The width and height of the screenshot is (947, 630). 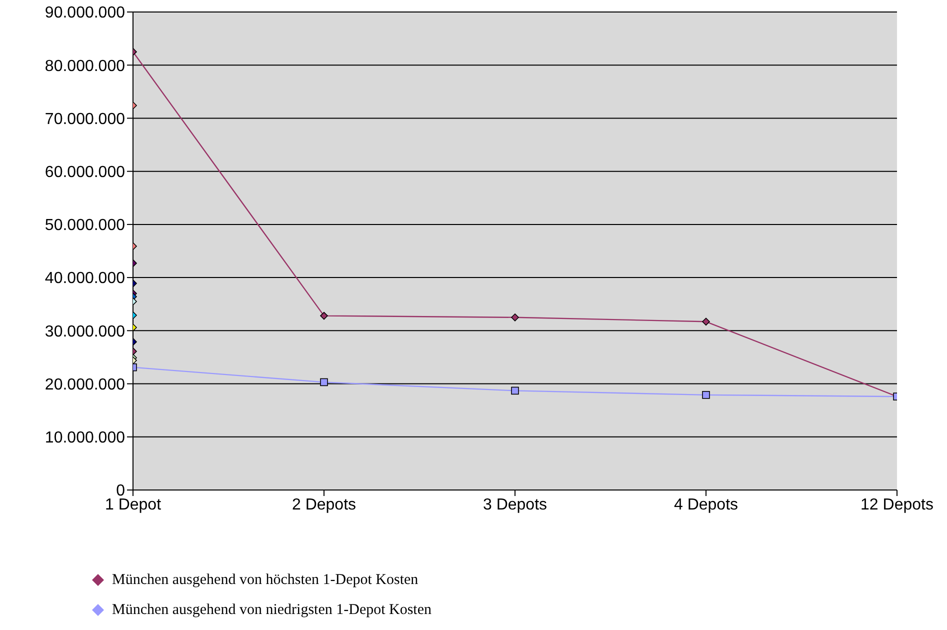 I want to click on legend-label: München ausgehend von höchsten 1-Depot Kosten, so click(x=265, y=580).